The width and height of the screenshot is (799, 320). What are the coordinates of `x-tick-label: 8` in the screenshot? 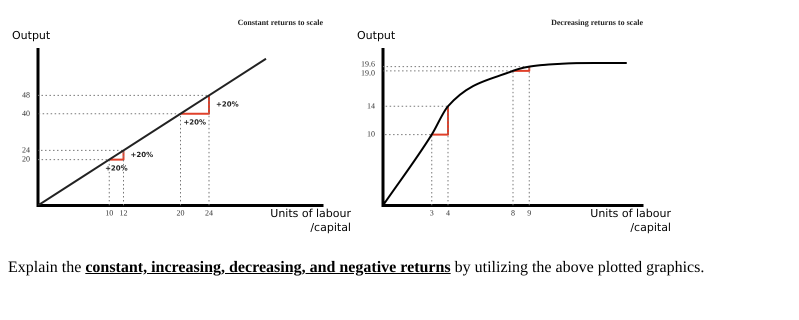 It's located at (513, 213).